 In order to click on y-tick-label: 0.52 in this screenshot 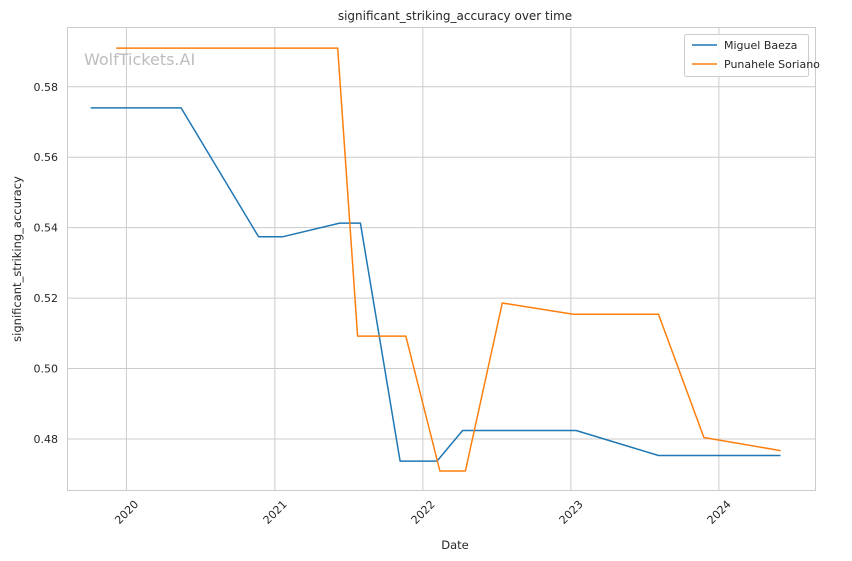, I will do `click(46, 298)`.